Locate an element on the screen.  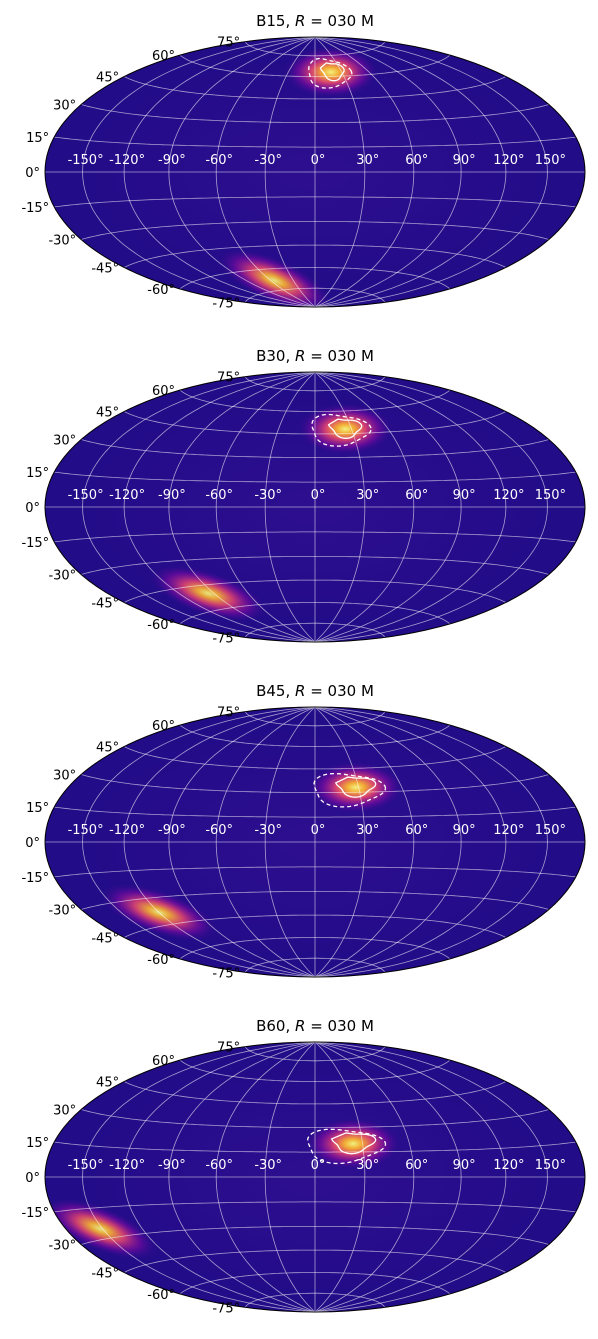
latitude-tick-label: 30° is located at coordinates (64, 441).